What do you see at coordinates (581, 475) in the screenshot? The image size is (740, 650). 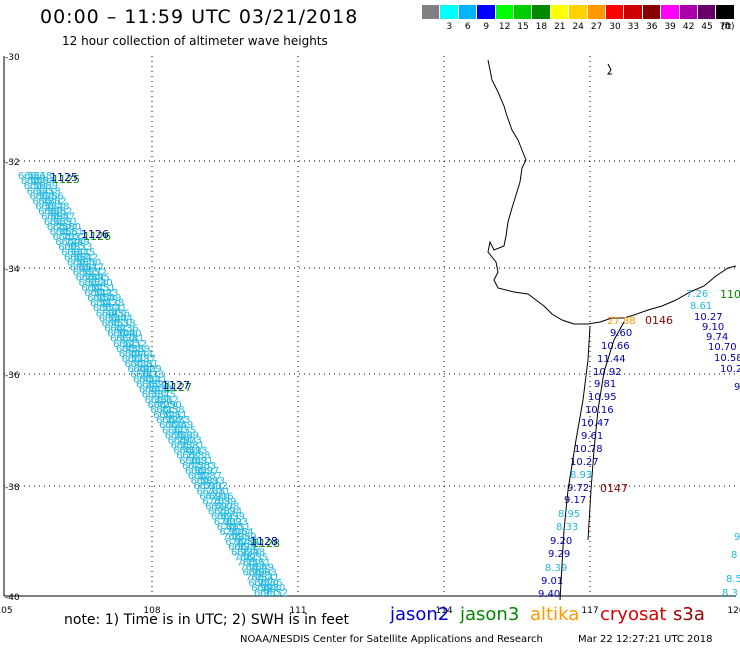 I see `swh-label-east-a: 8.93` at bounding box center [581, 475].